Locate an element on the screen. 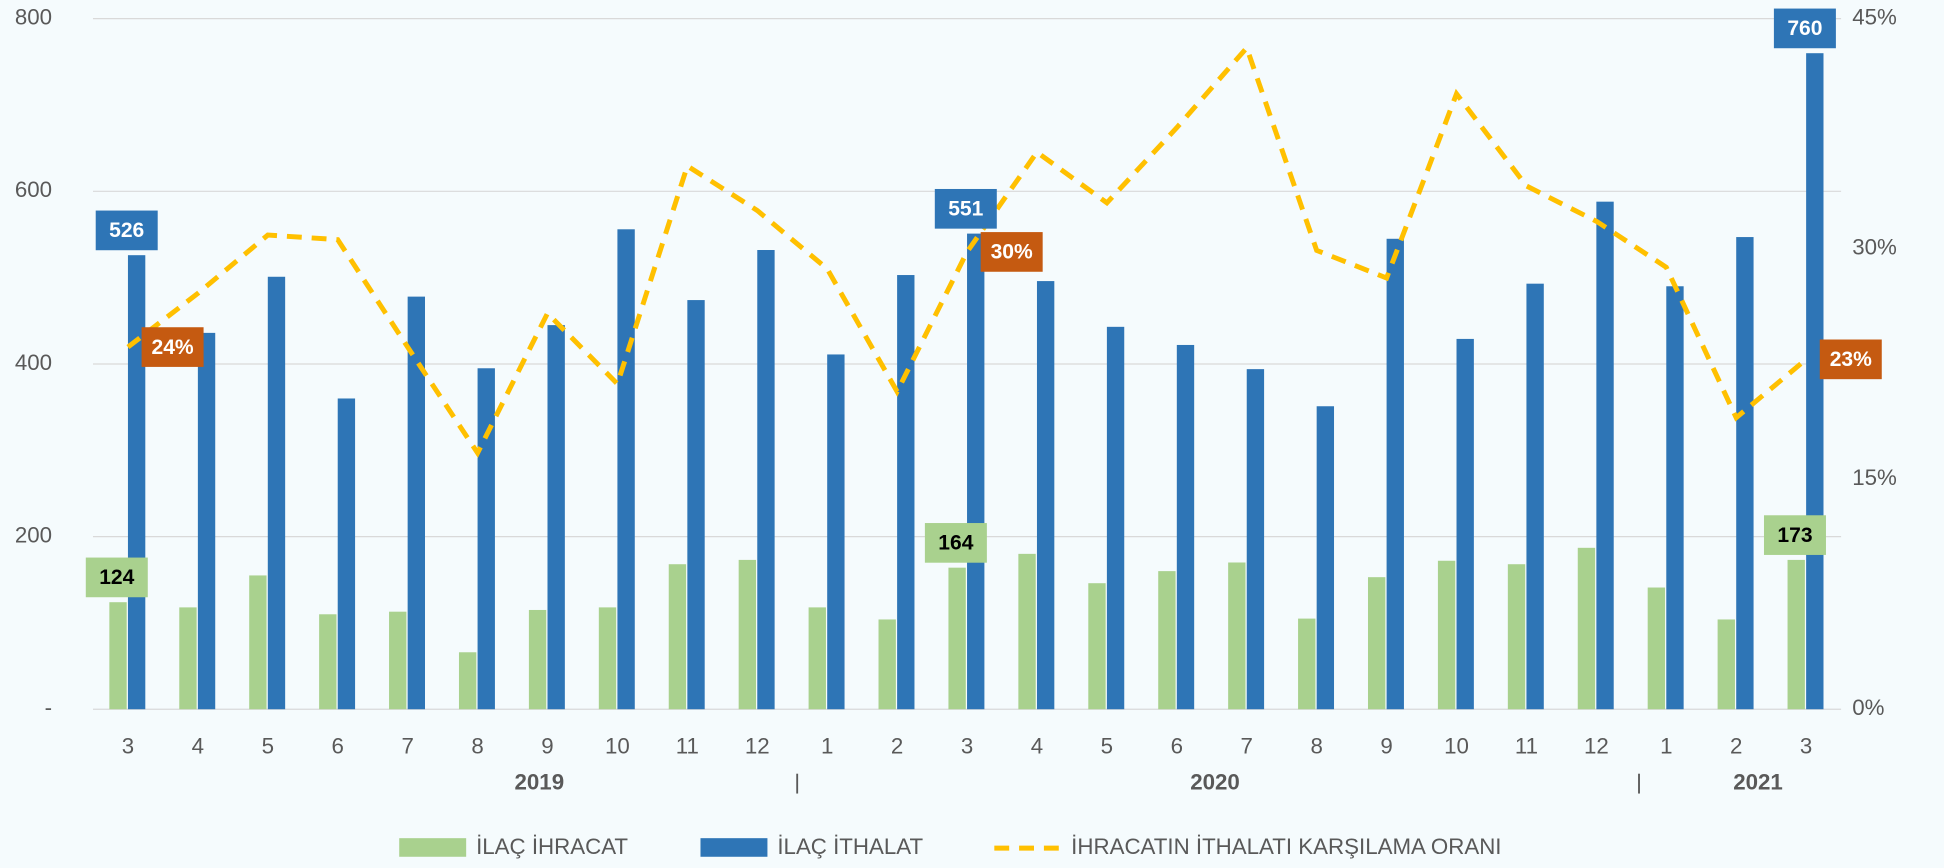  x-tick-label: 9 is located at coordinates (547, 746).